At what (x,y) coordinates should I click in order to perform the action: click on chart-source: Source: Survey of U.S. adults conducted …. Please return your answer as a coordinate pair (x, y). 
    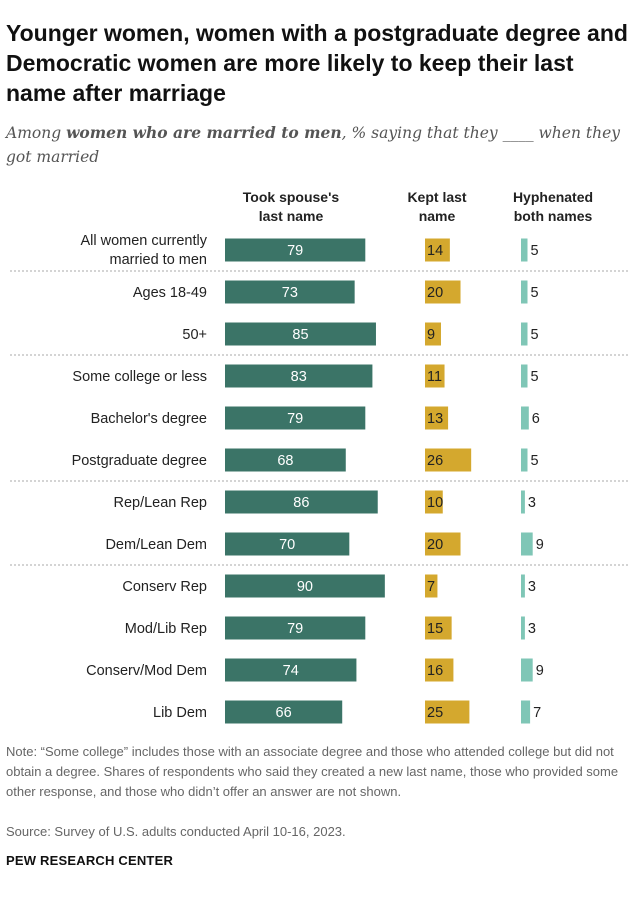
    Looking at the image, I should click on (176, 831).